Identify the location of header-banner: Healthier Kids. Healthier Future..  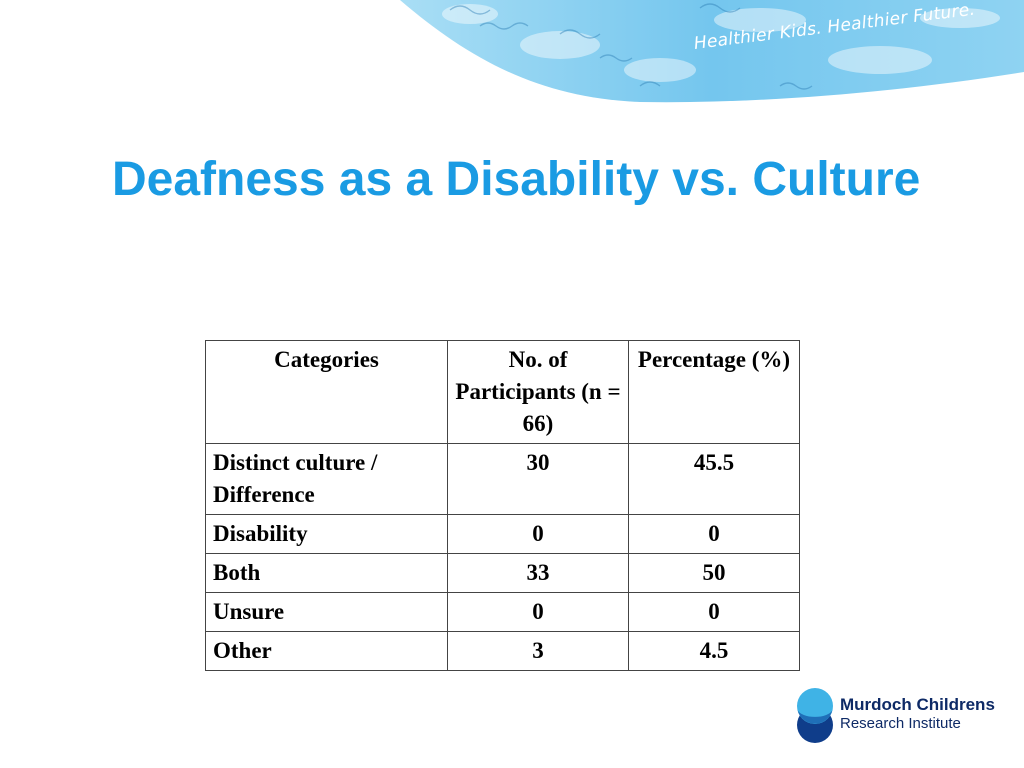
(512, 52).